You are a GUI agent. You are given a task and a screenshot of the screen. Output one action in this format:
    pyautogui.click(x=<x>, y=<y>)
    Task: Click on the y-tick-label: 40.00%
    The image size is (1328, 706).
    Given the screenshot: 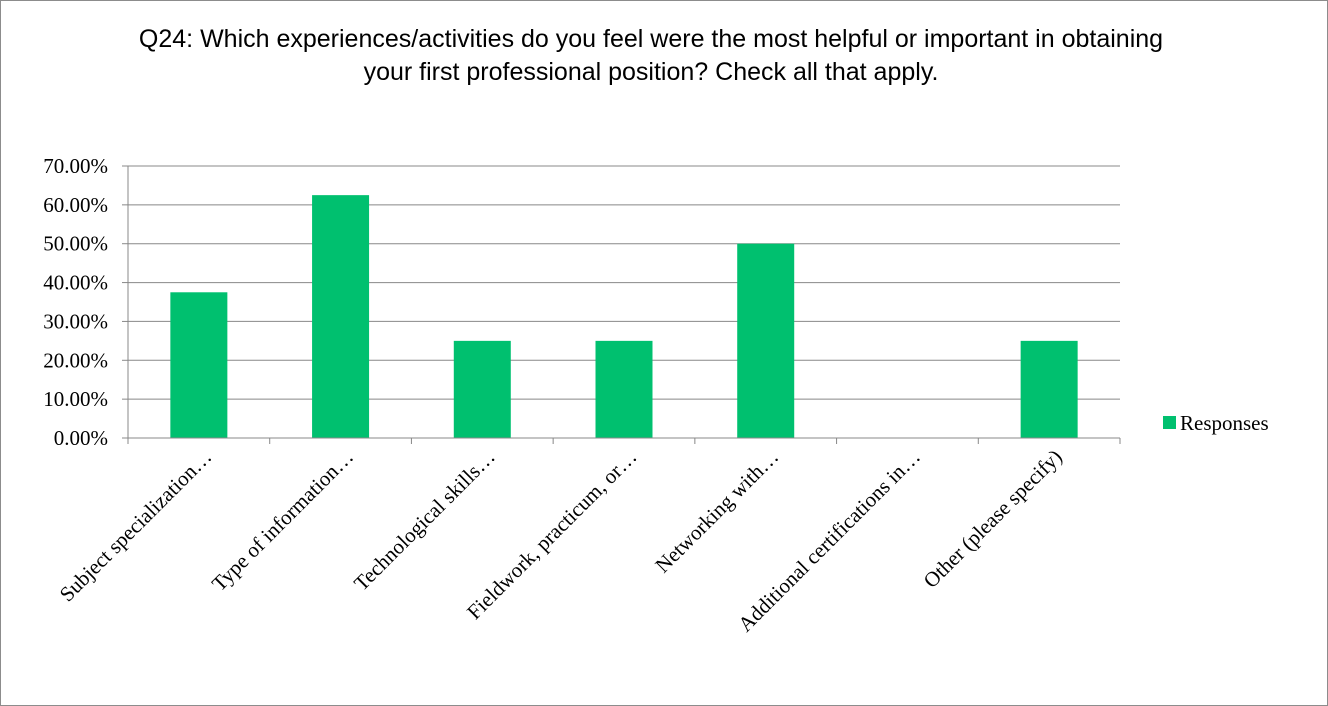 What is the action you would take?
    pyautogui.click(x=75, y=283)
    